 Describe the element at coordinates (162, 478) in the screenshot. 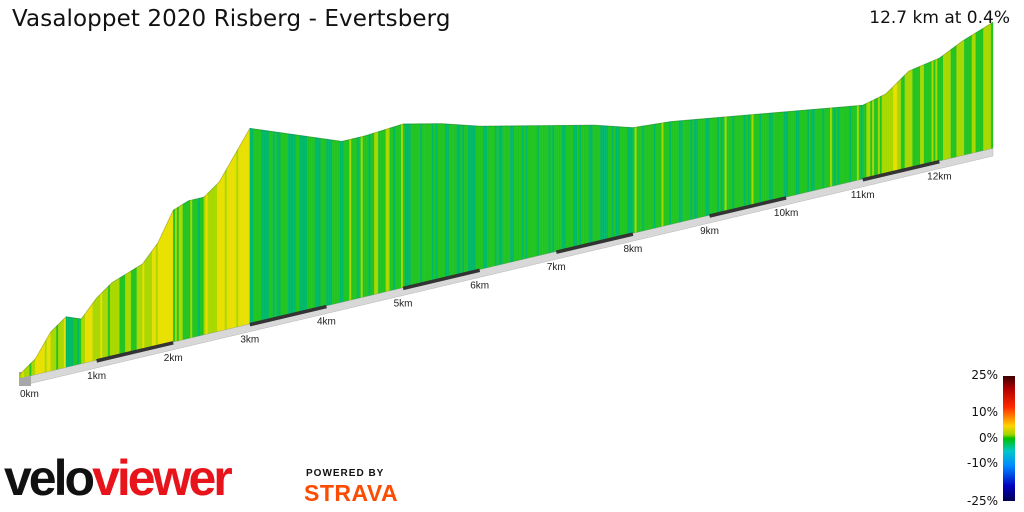

I see `logo-viewer: viewer` at that location.